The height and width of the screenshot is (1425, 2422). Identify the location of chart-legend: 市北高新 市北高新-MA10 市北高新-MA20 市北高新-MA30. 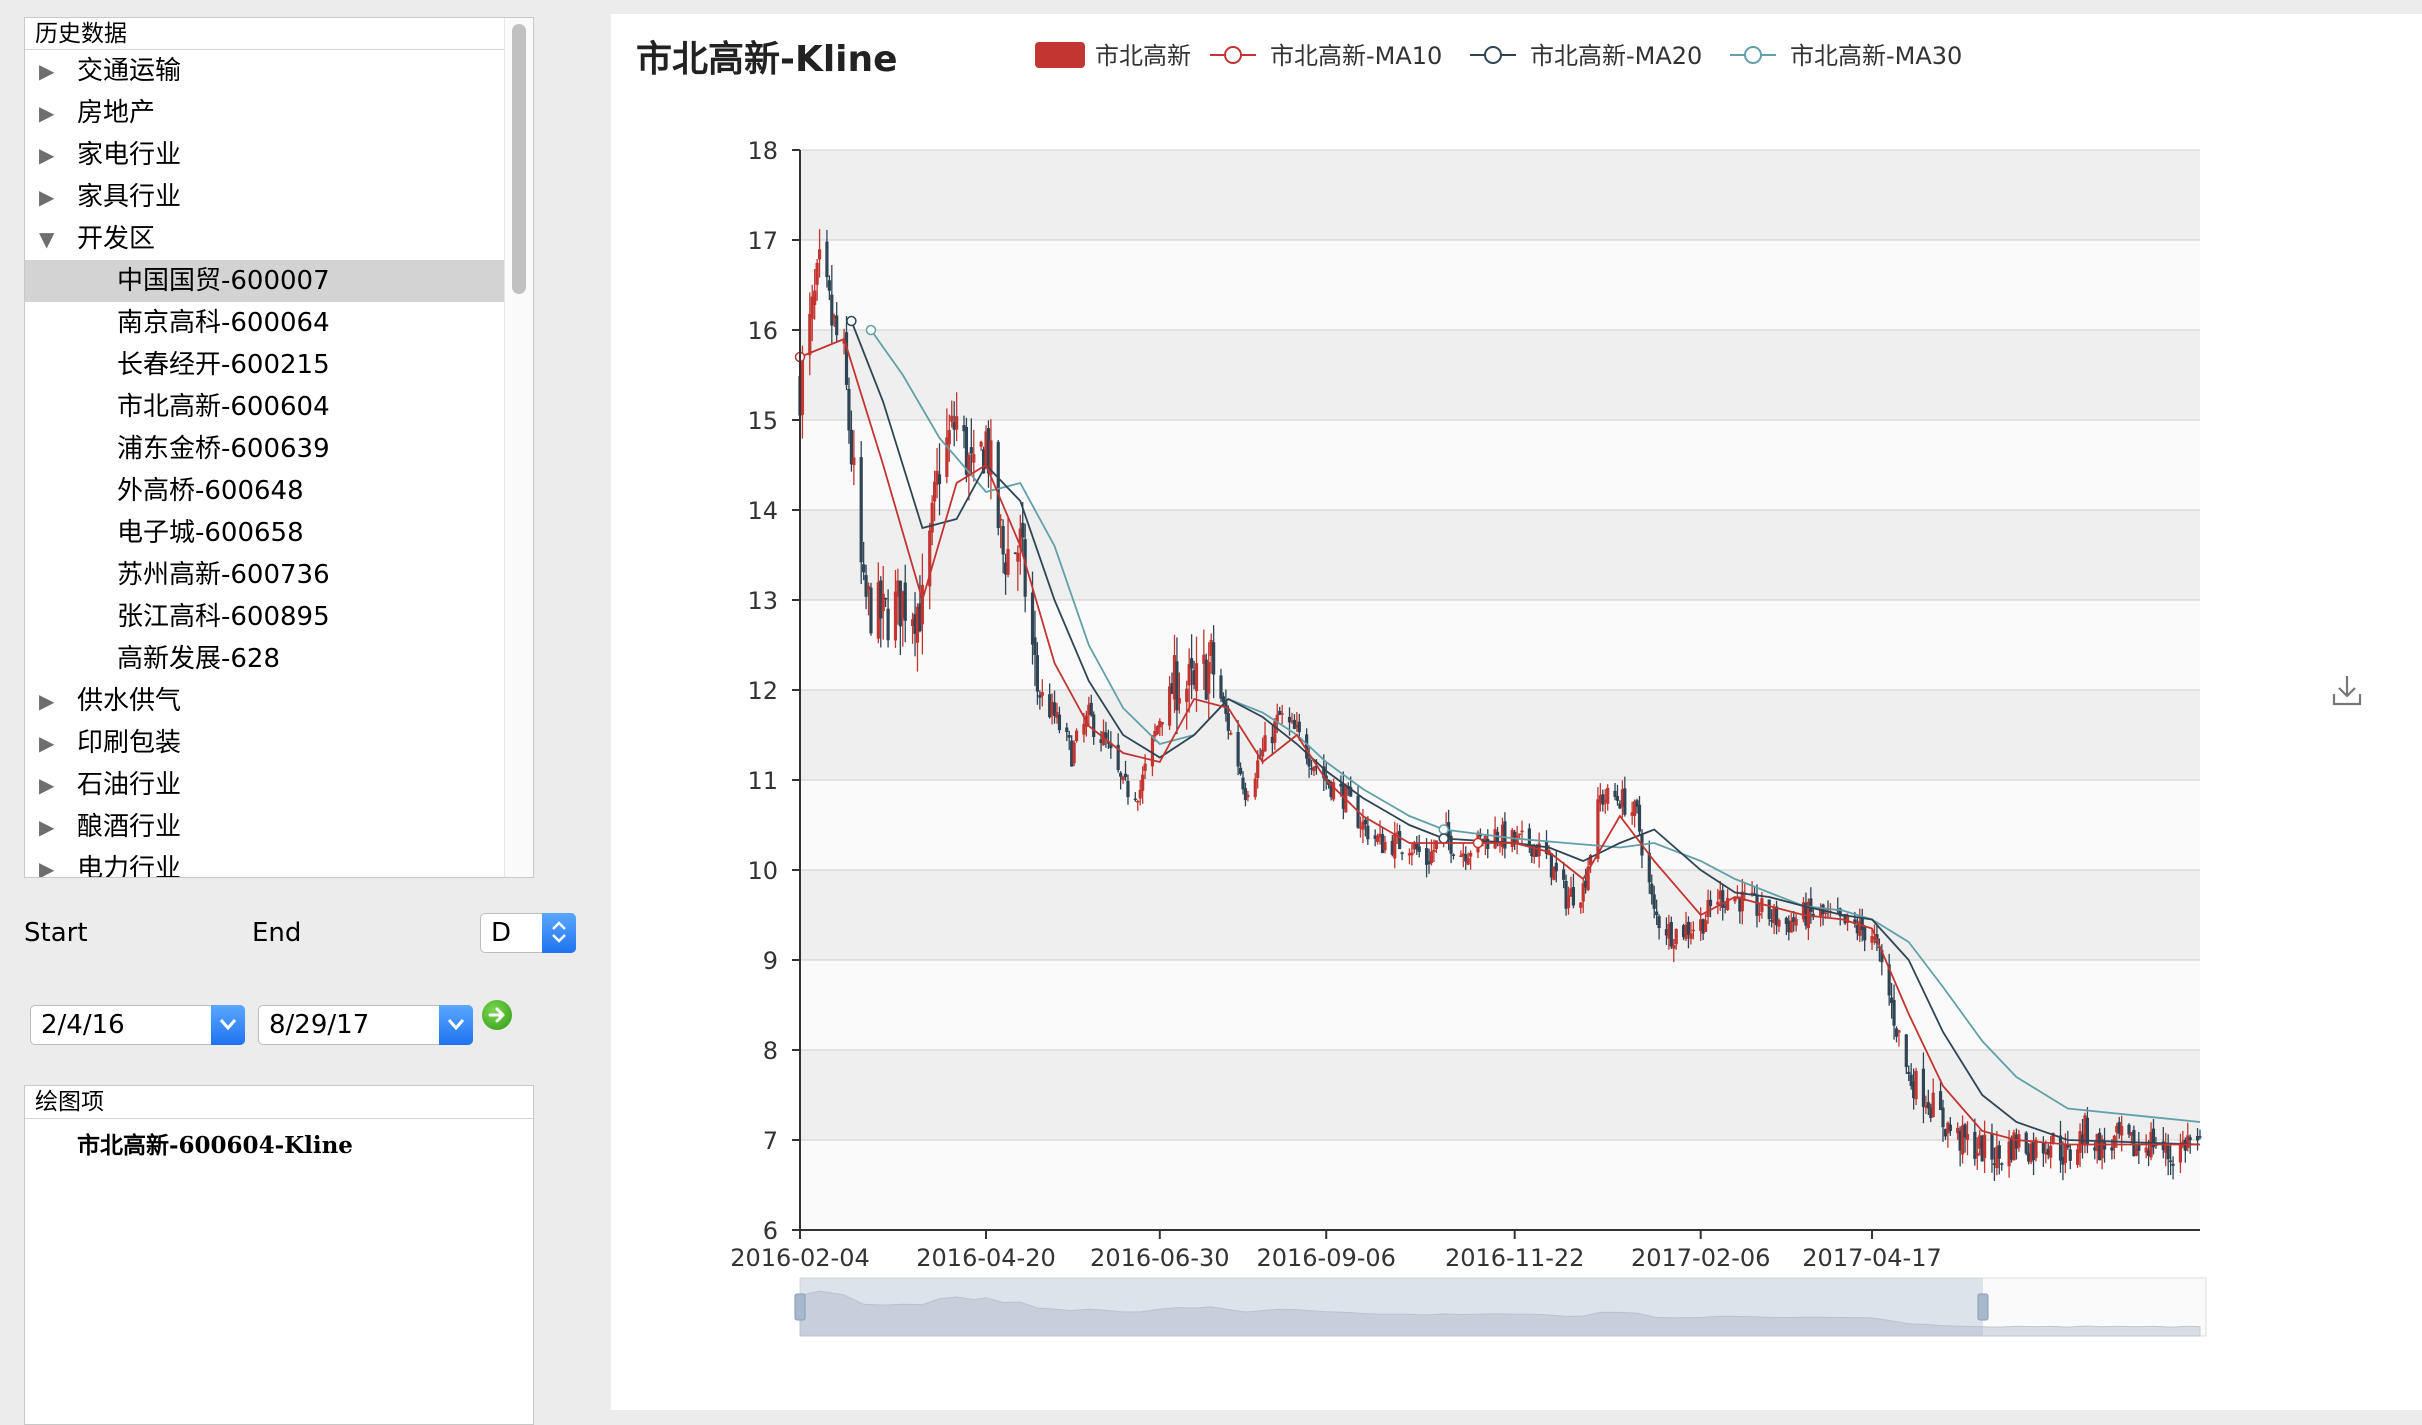
(1510, 54).